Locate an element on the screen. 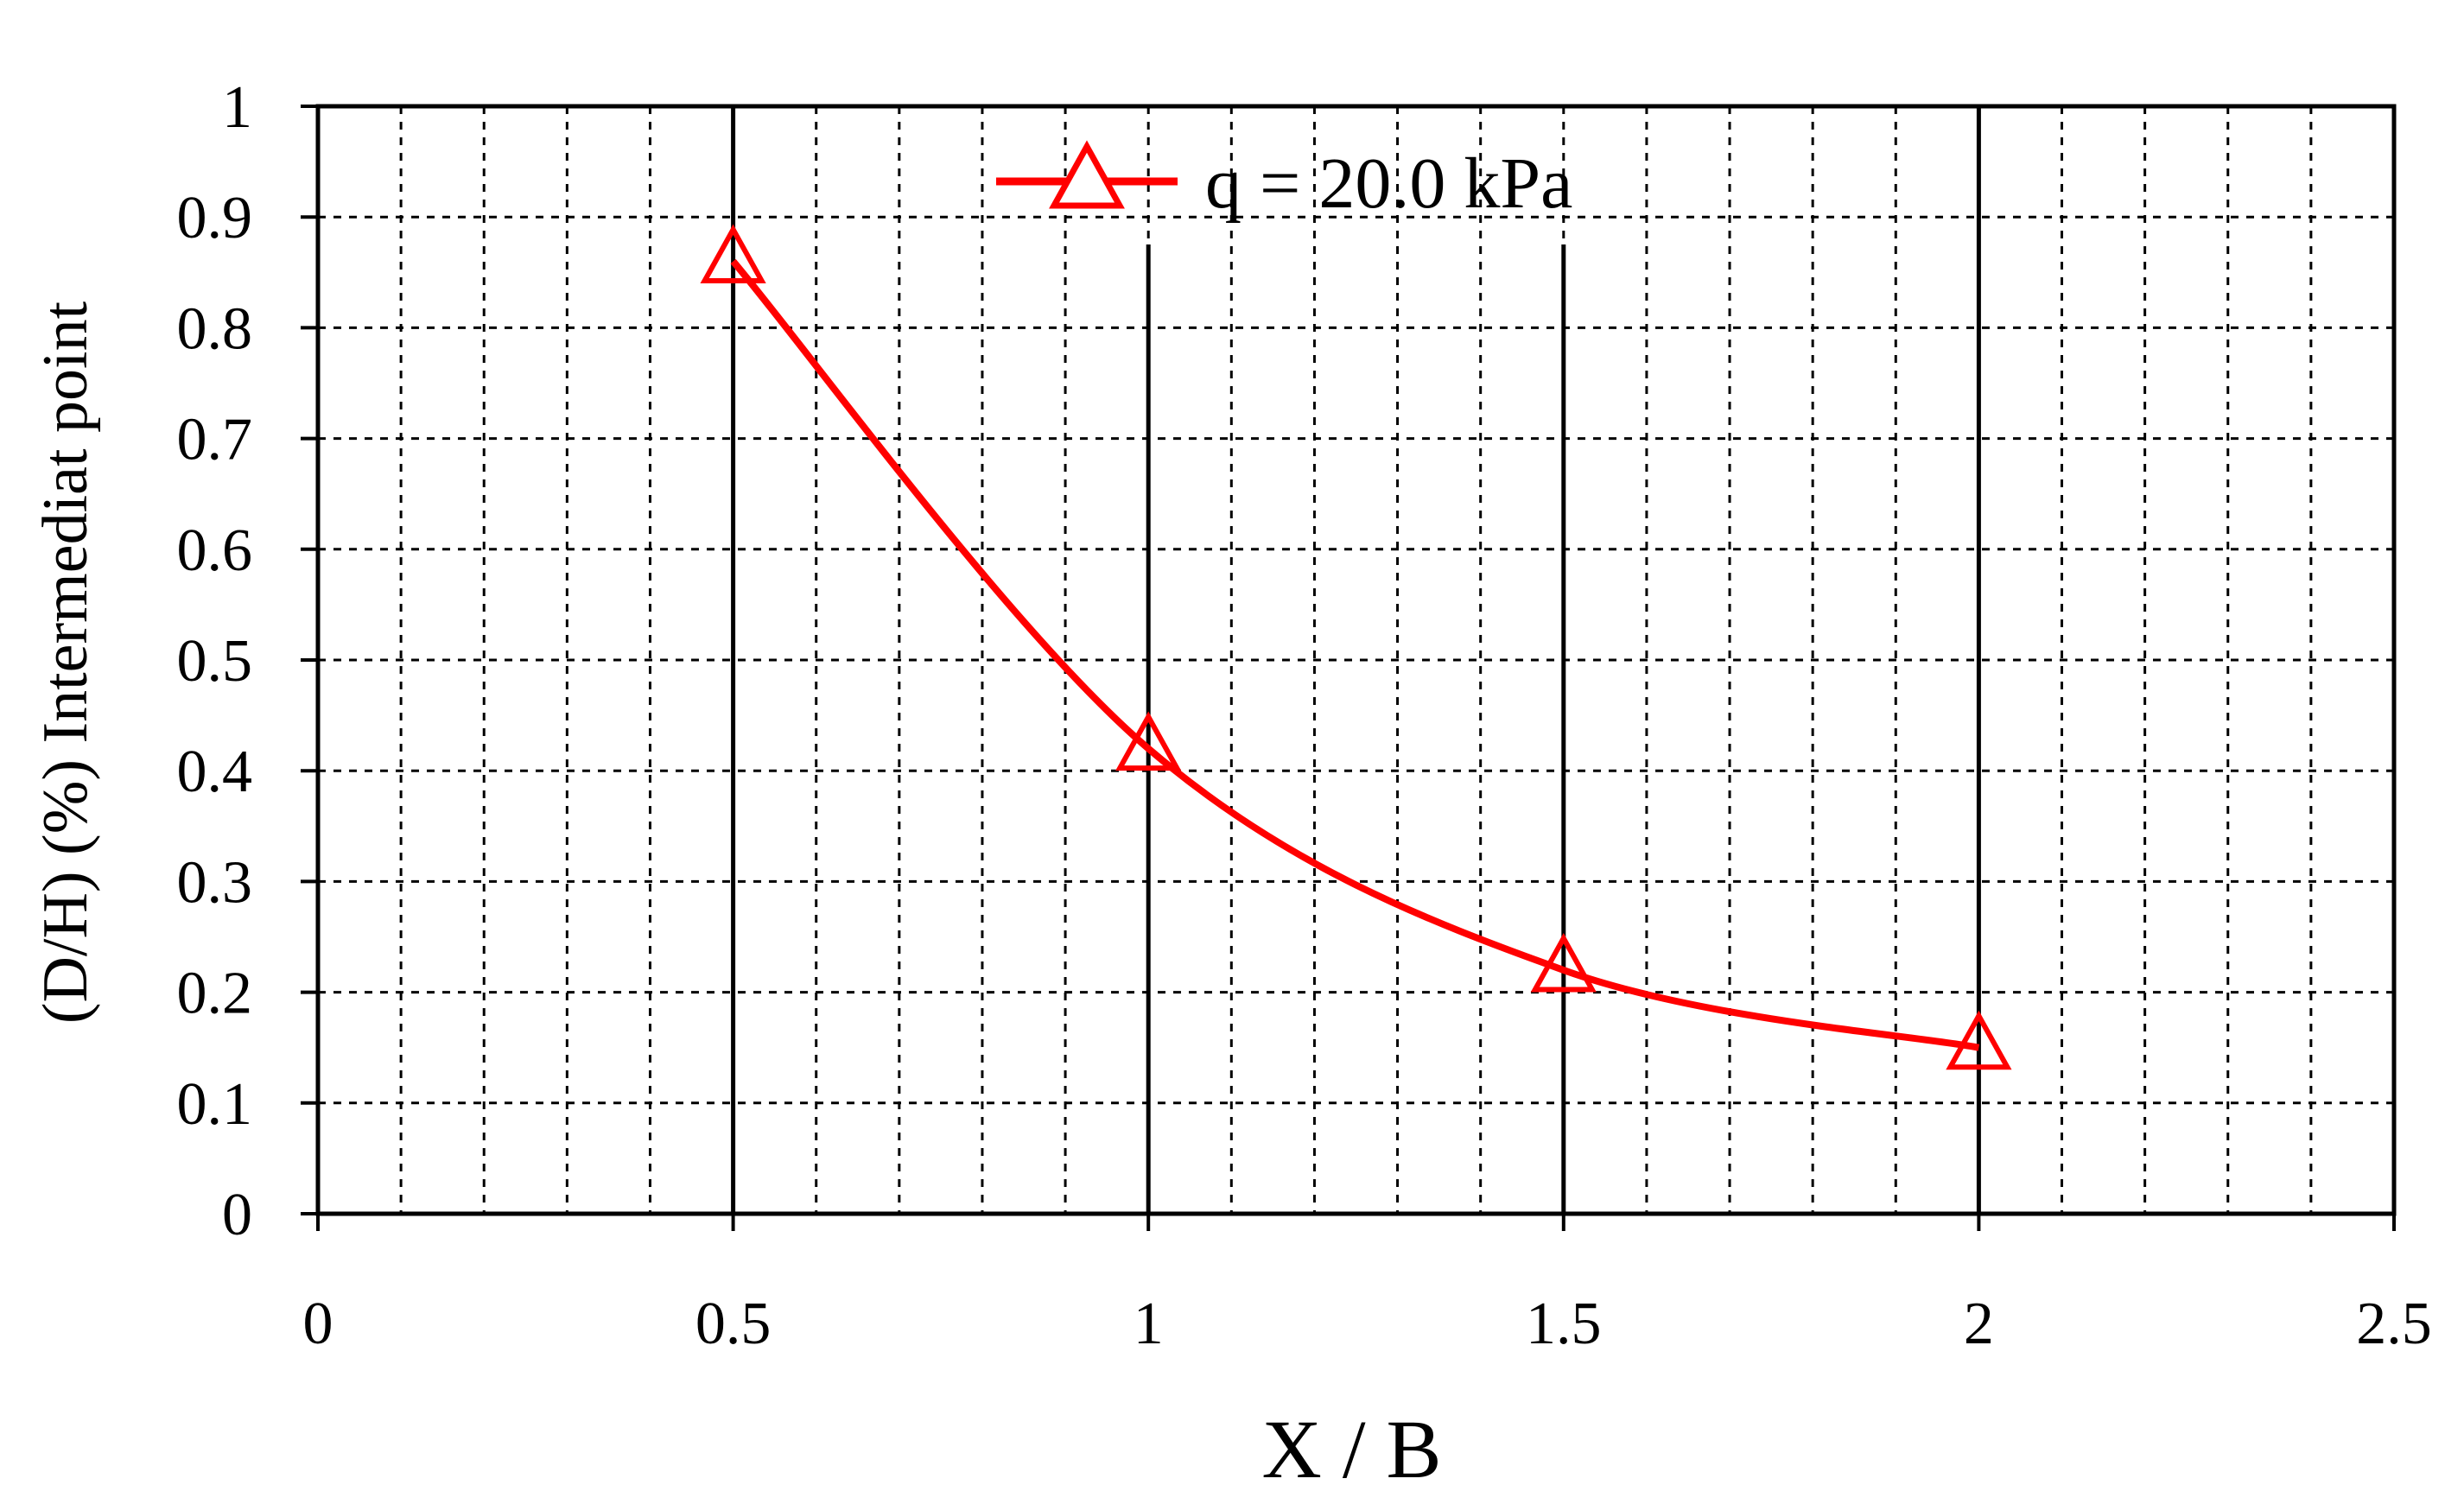 The width and height of the screenshot is (2464, 1504). y-tick-label: 0.2 is located at coordinates (215, 994).